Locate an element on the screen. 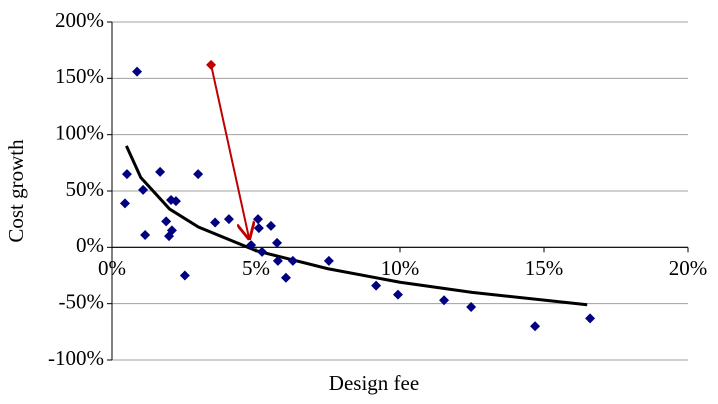  x-tick-label: 10% is located at coordinates (400, 268).